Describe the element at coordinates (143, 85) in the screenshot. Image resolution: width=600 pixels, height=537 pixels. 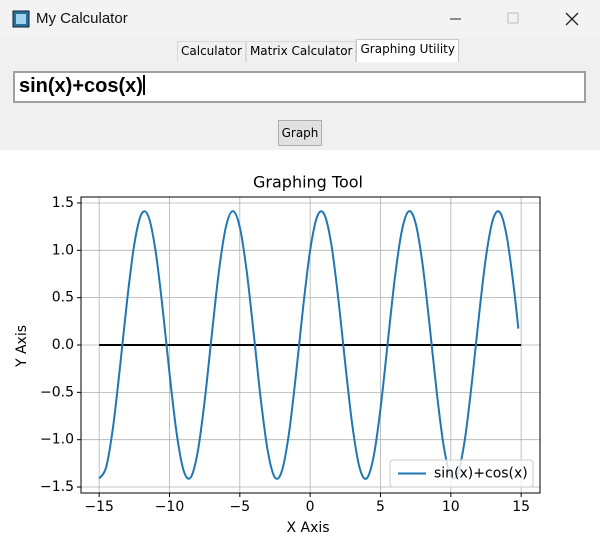
I see `text-caret` at that location.